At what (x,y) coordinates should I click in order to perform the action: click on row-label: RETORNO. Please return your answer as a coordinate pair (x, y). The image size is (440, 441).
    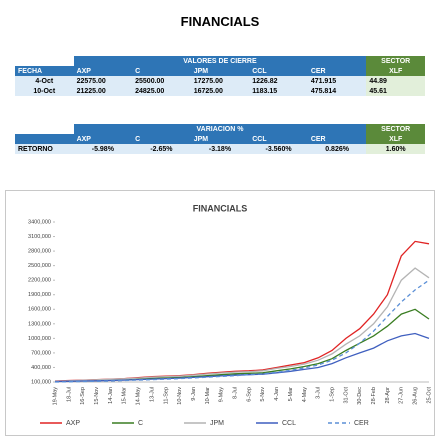
    Looking at the image, I should click on (44, 149).